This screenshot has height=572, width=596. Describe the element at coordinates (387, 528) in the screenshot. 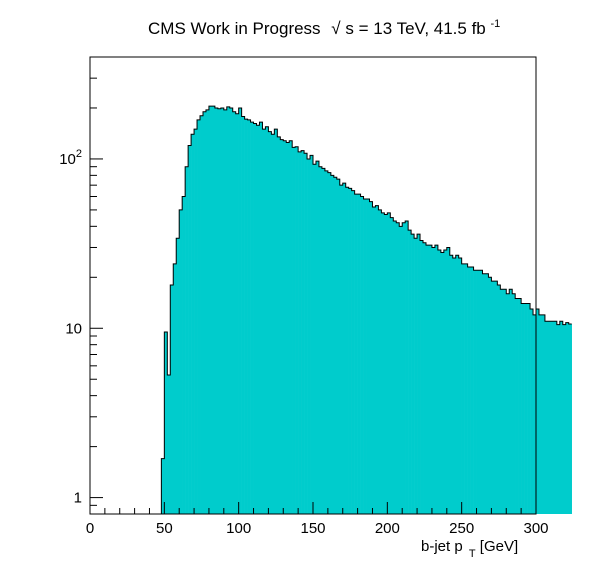

I see `x-tick-label: 200` at that location.